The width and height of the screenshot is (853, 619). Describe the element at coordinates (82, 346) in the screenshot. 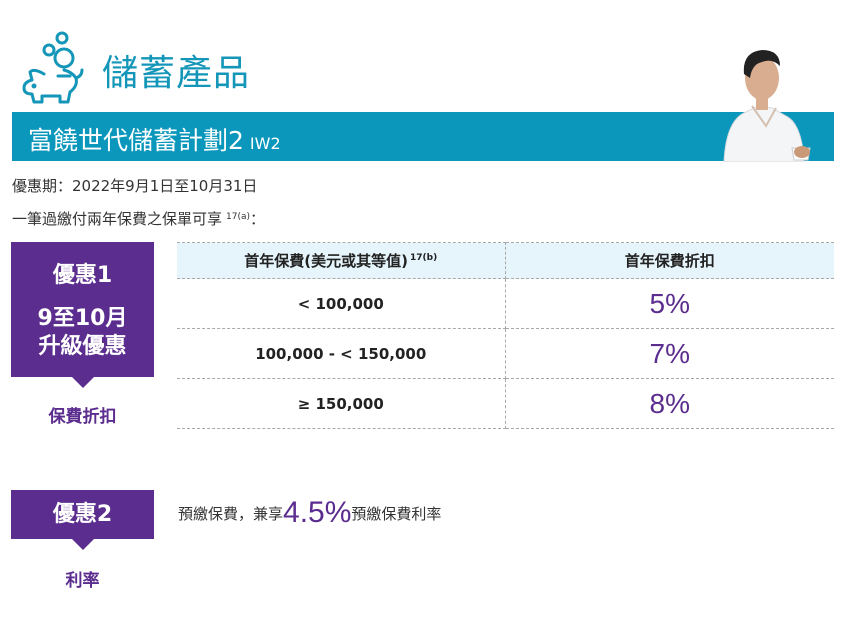

I see `offer1-subtitle-line2: 升級優惠` at that location.